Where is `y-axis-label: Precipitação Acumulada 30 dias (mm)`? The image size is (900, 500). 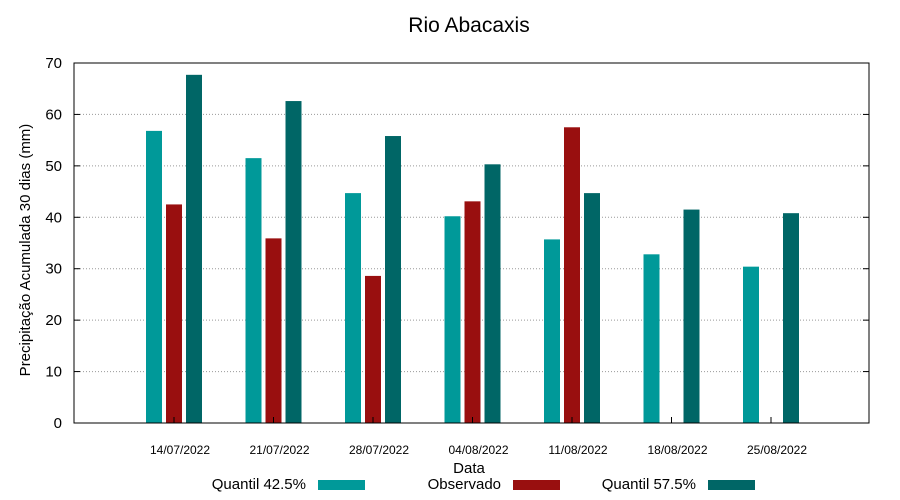
y-axis-label: Precipitação Acumulada 30 dias (mm) is located at coordinates (25, 250).